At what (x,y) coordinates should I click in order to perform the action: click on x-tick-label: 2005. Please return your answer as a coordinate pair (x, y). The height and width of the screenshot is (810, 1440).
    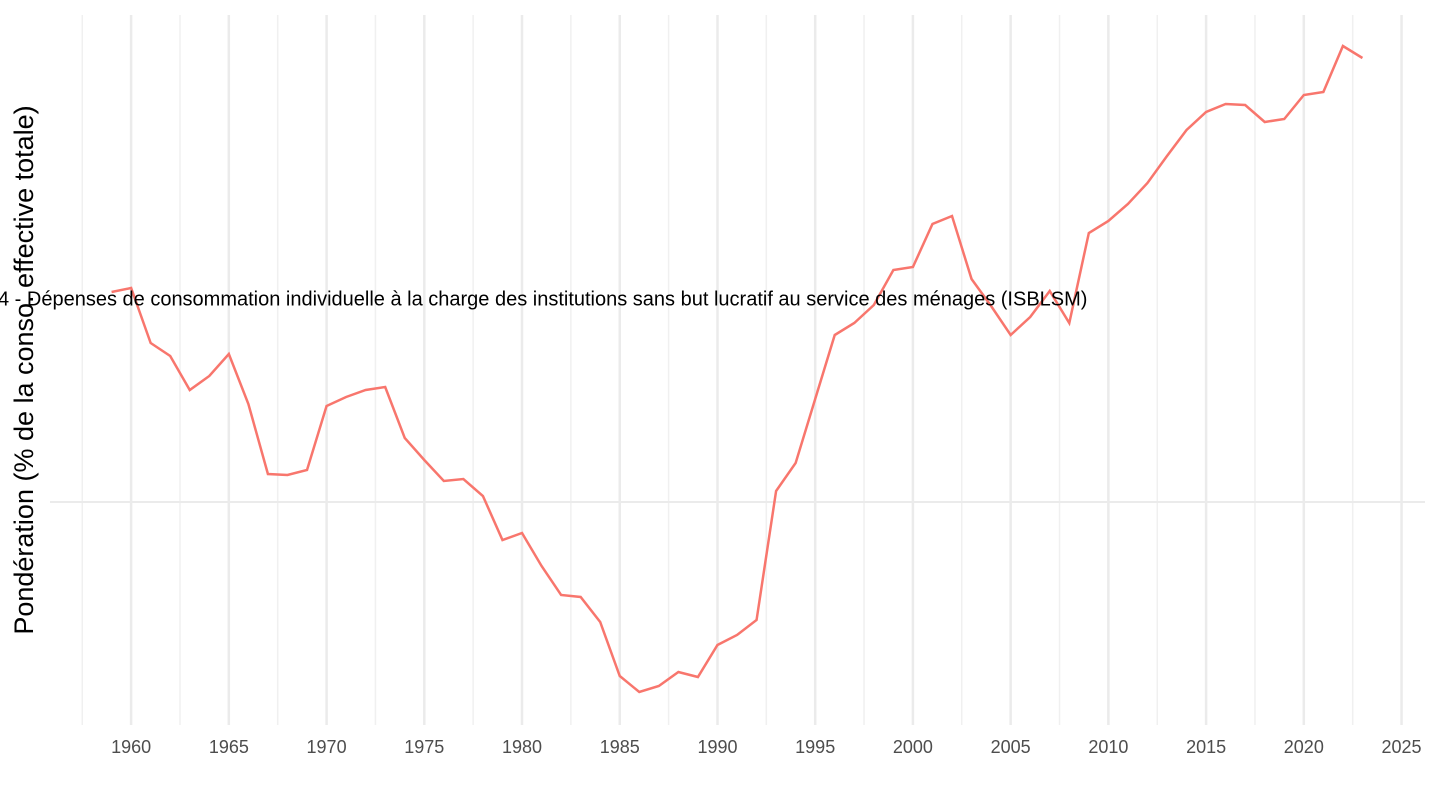
    Looking at the image, I should click on (1011, 747).